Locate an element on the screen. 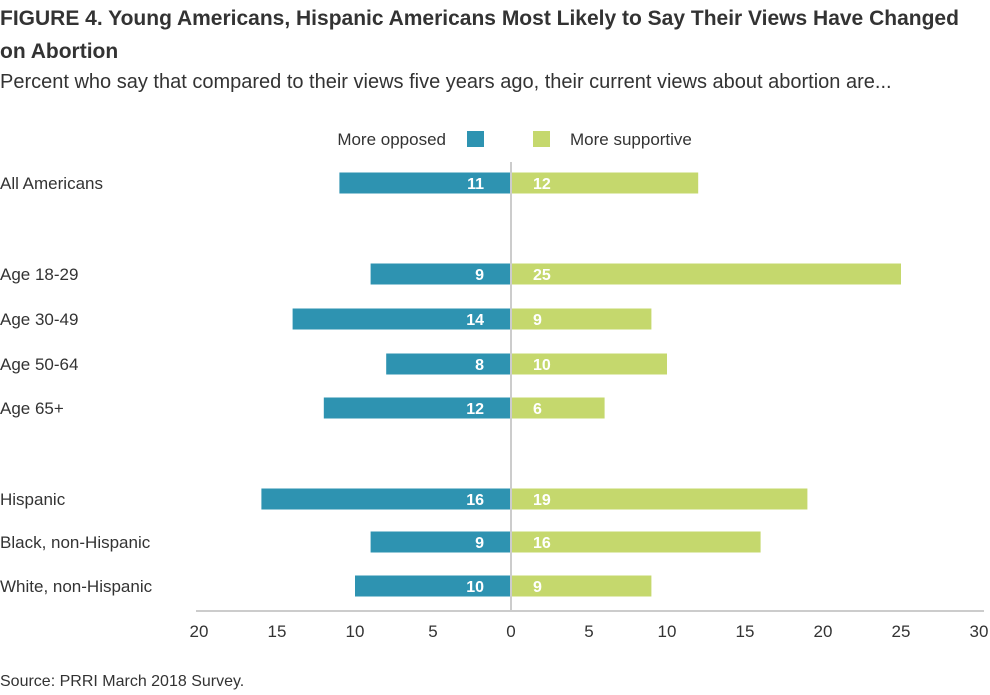 Image resolution: width=990 pixels, height=695 pixels. category-label: Age 18-29 is located at coordinates (39, 274).